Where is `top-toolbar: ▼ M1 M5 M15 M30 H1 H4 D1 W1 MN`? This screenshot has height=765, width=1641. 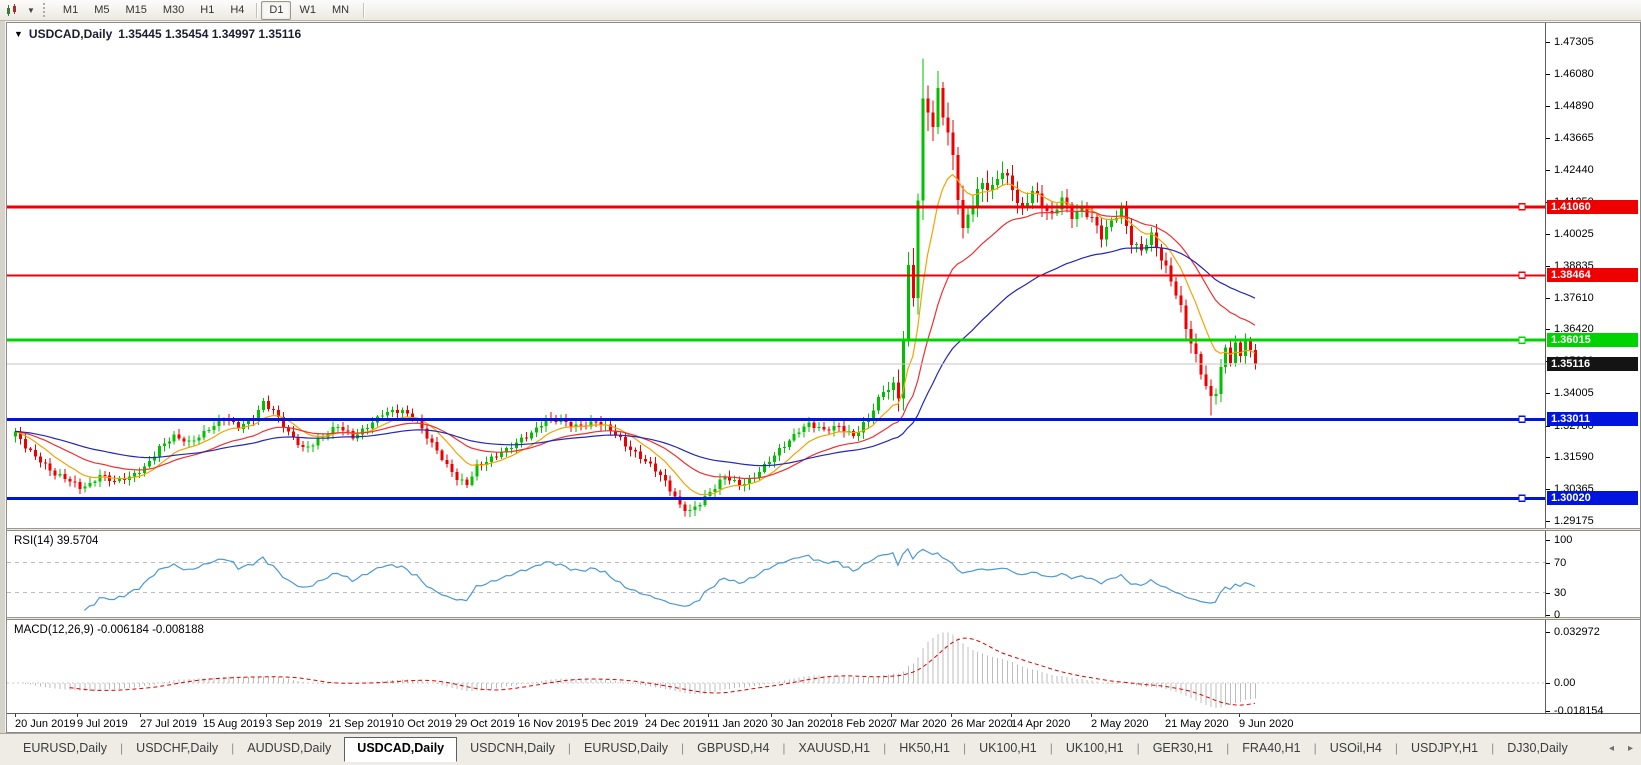
top-toolbar: ▼ M1 M5 M15 M30 H1 H4 D1 W1 MN is located at coordinates (820, 10).